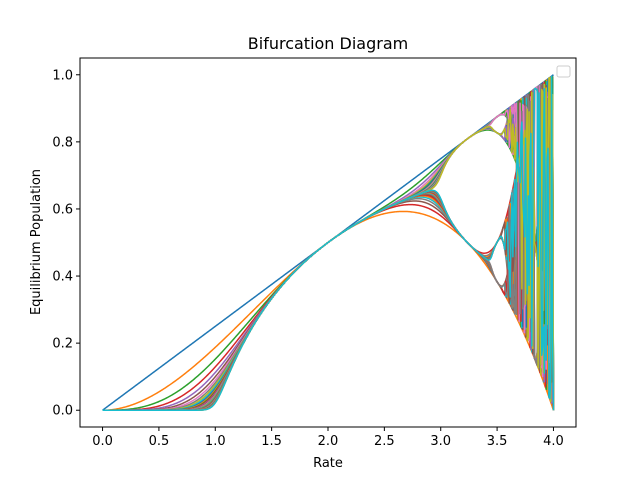  What do you see at coordinates (62, 277) in the screenshot?
I see `y-tick-label: 0.4` at bounding box center [62, 277].